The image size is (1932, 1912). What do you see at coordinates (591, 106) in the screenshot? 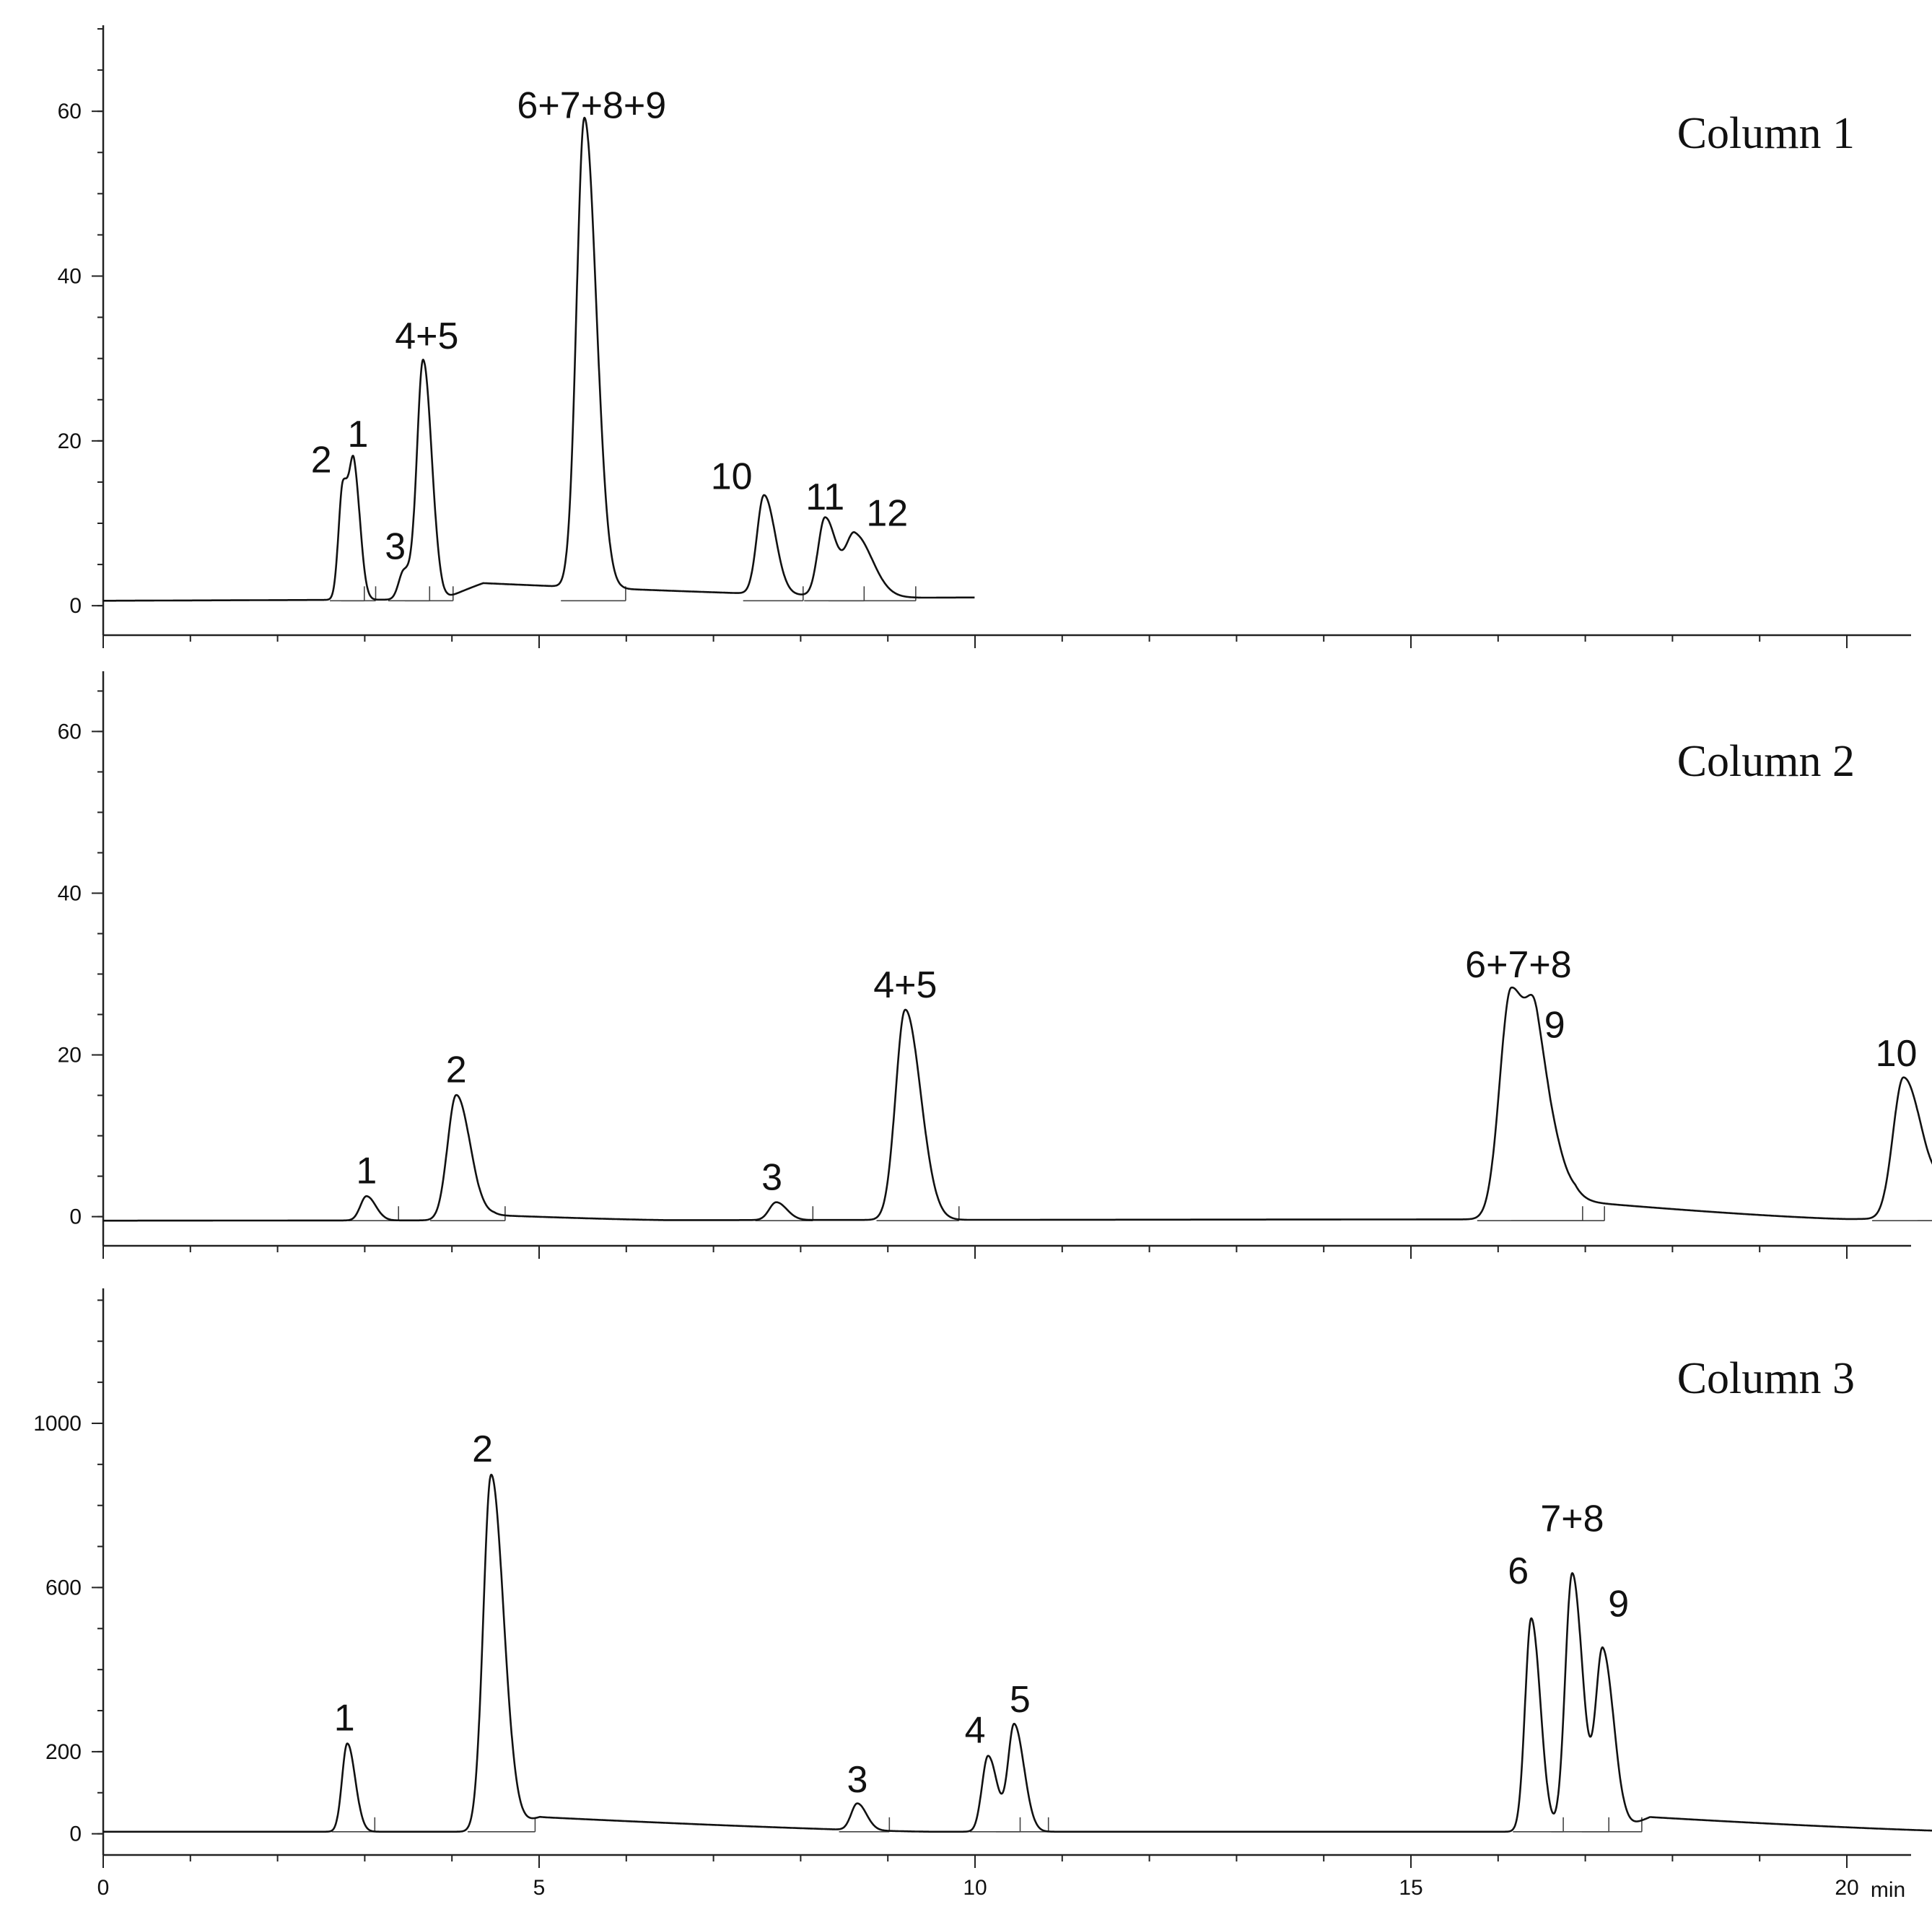
I see `peak-label: 6+7+8+9` at bounding box center [591, 106].